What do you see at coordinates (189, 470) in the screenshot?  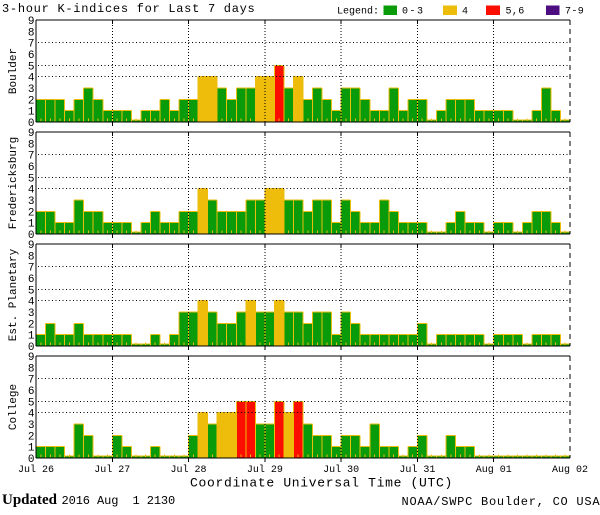 I see `svg-text: Jul 28` at bounding box center [189, 470].